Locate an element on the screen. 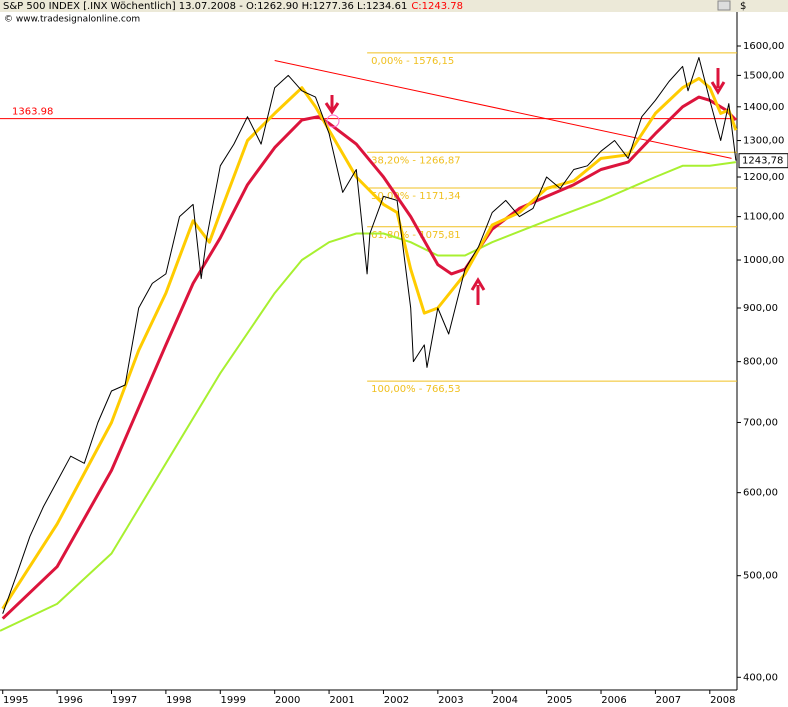 The image size is (788, 707). window-button is located at coordinates (724, 5).